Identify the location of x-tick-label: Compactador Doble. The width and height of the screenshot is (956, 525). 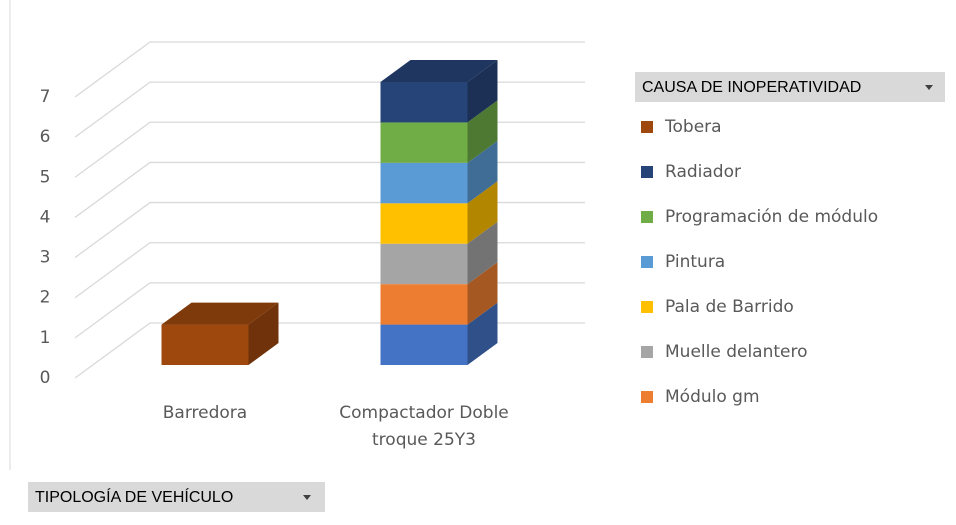
(424, 413).